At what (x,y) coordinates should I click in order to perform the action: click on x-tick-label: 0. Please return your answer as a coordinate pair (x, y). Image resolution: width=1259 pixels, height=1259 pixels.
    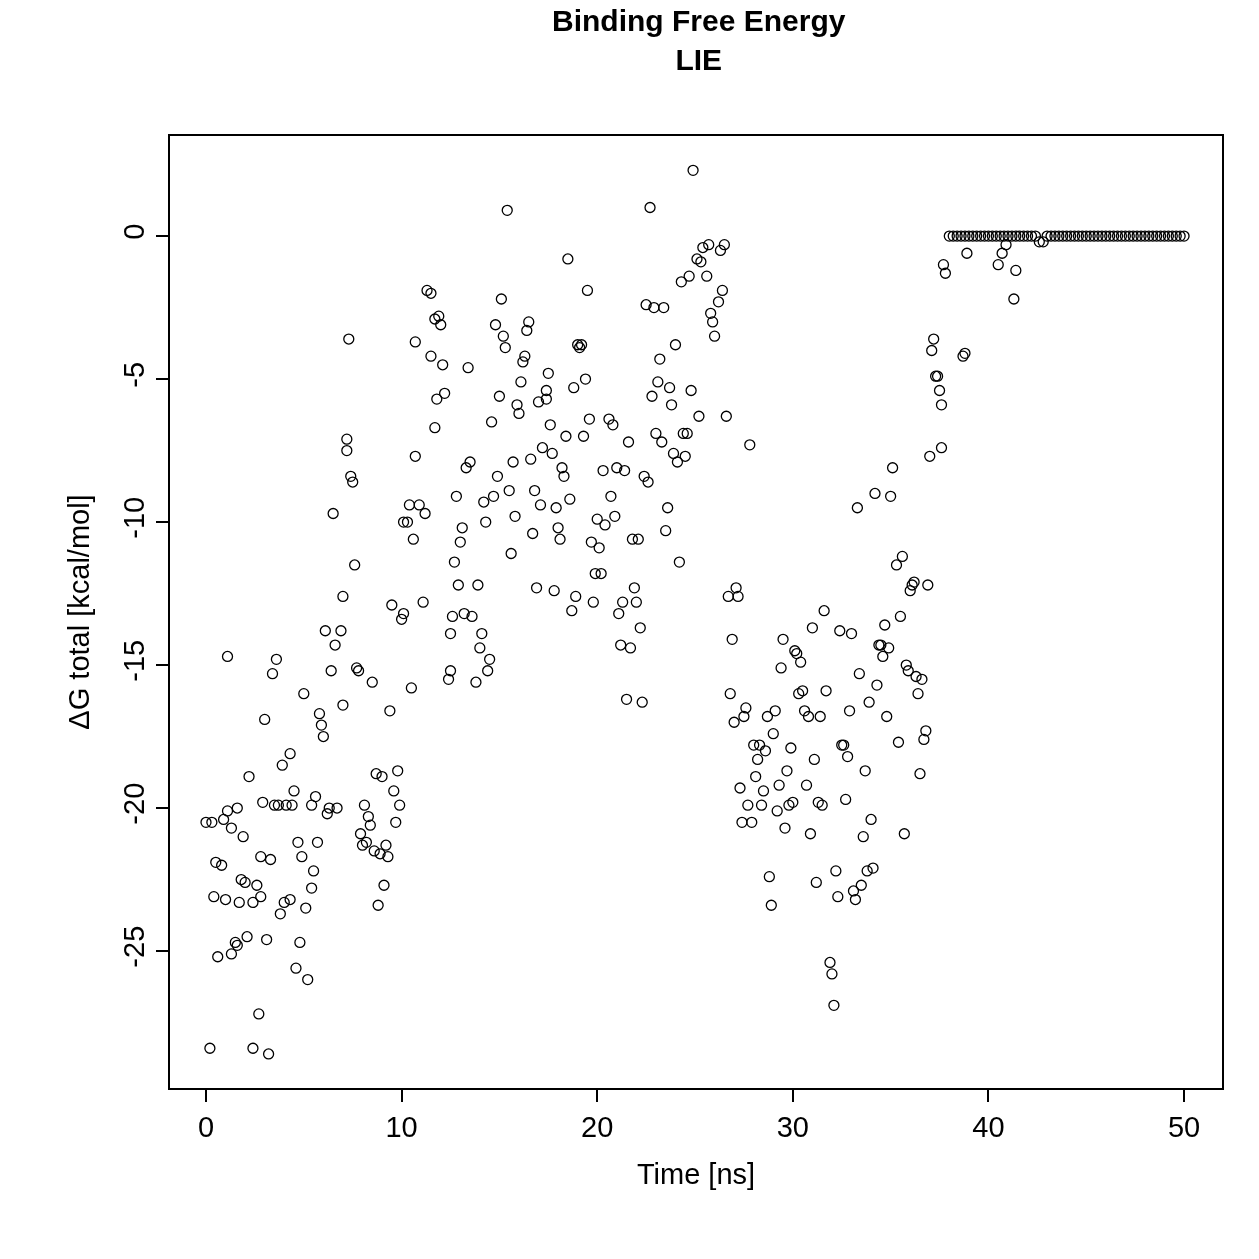
    Looking at the image, I should click on (206, 1126).